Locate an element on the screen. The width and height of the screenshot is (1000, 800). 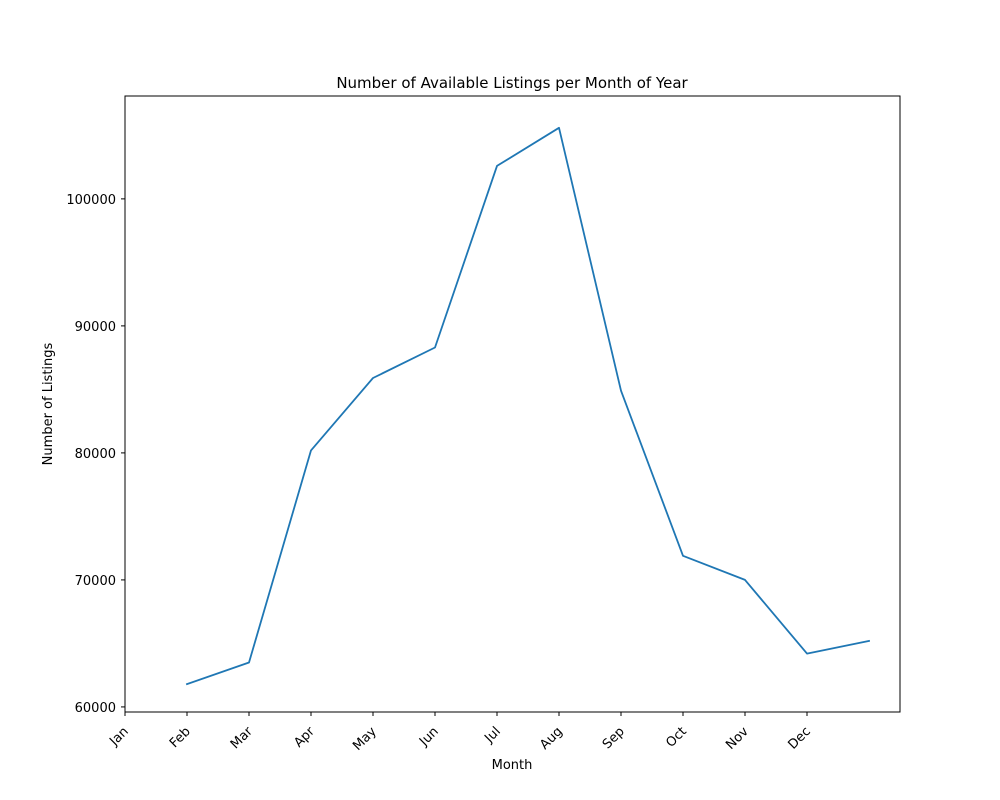
y-tick-label: 100000 is located at coordinates (91, 200).